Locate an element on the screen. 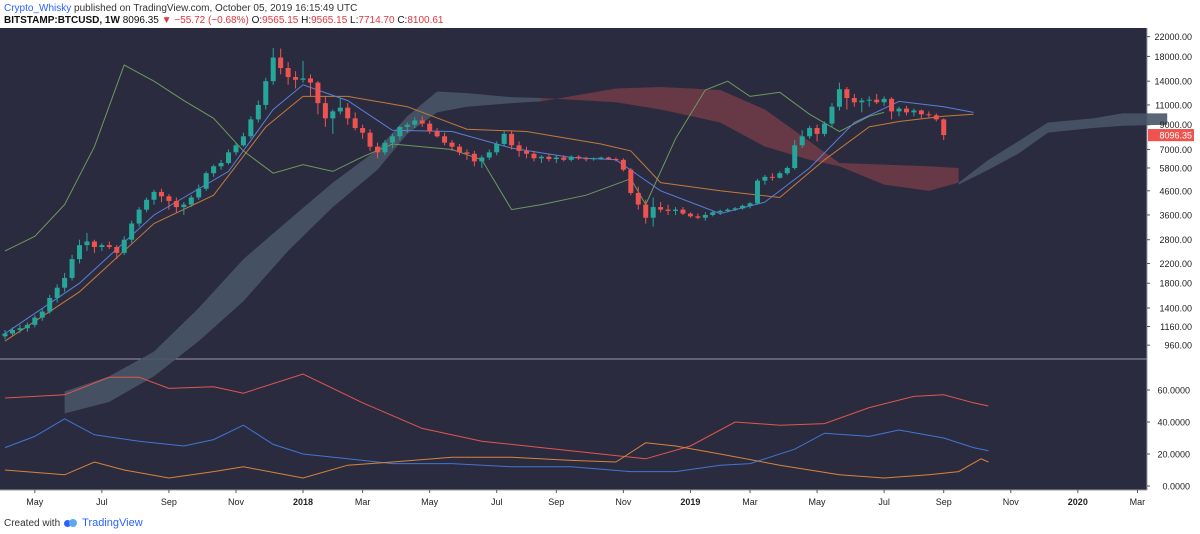 The image size is (1200, 534). ichimoku-cloud-future is located at coordinates (1063, 149).